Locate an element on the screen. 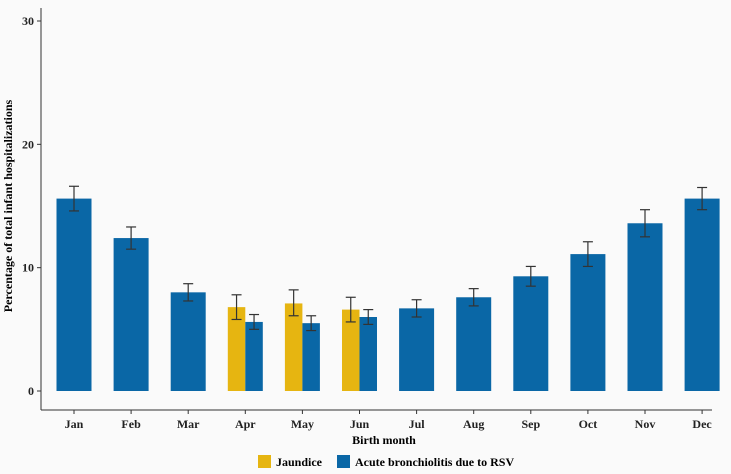 This screenshot has height=474, width=731. x-axis: Jan Feb Mar Apr May Jun Jul Aug Sep Oct Nov Dec is located at coordinates (376, 420).